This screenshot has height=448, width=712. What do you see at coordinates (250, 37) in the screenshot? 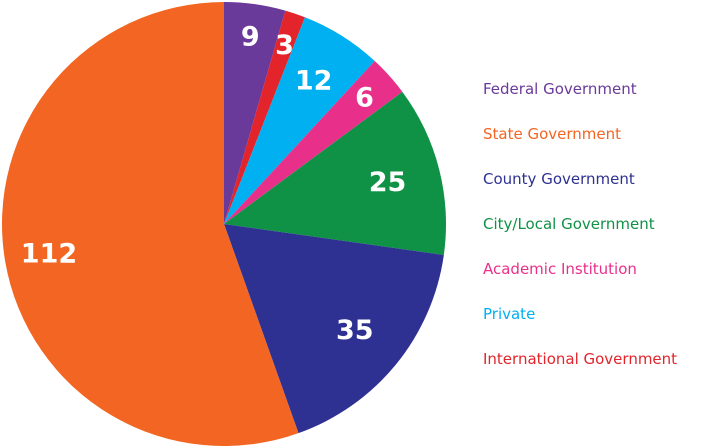
I see `pie-label-federal-government: 9` at bounding box center [250, 37].